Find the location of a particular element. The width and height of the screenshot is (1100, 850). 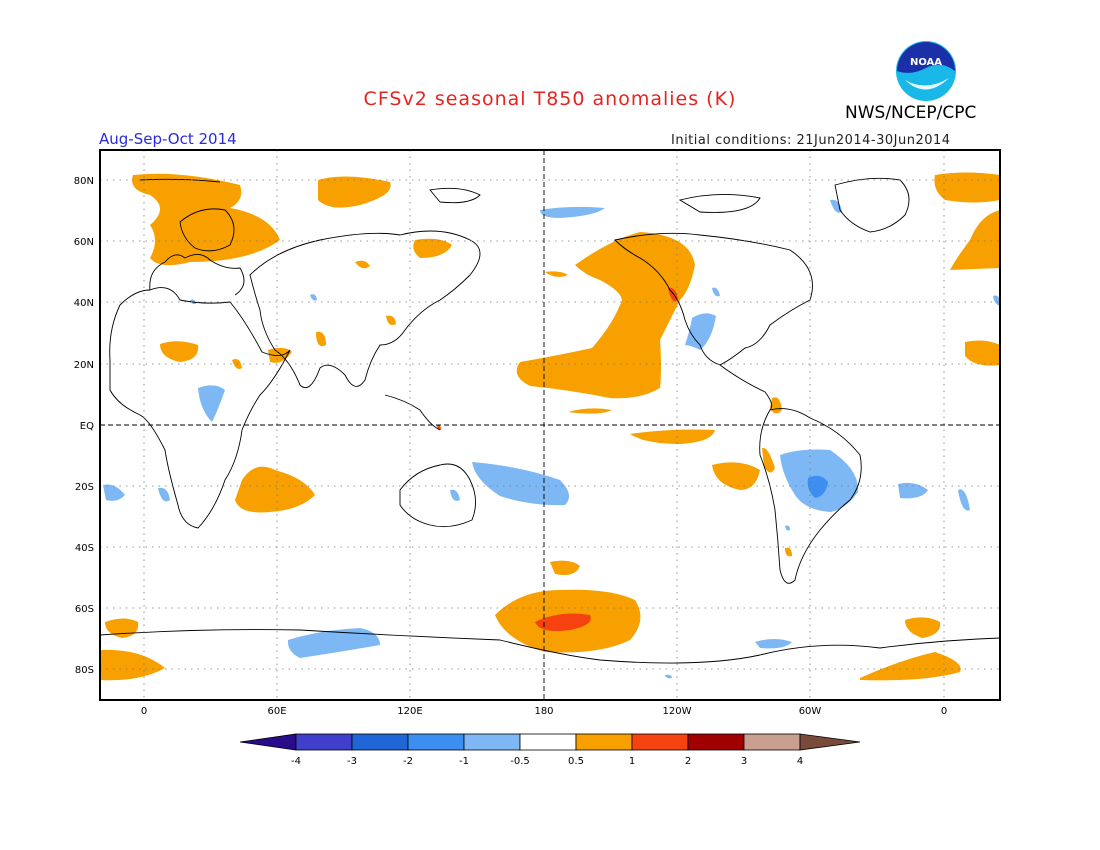

noaa-logo-text: NOAA is located at coordinates (926, 62).